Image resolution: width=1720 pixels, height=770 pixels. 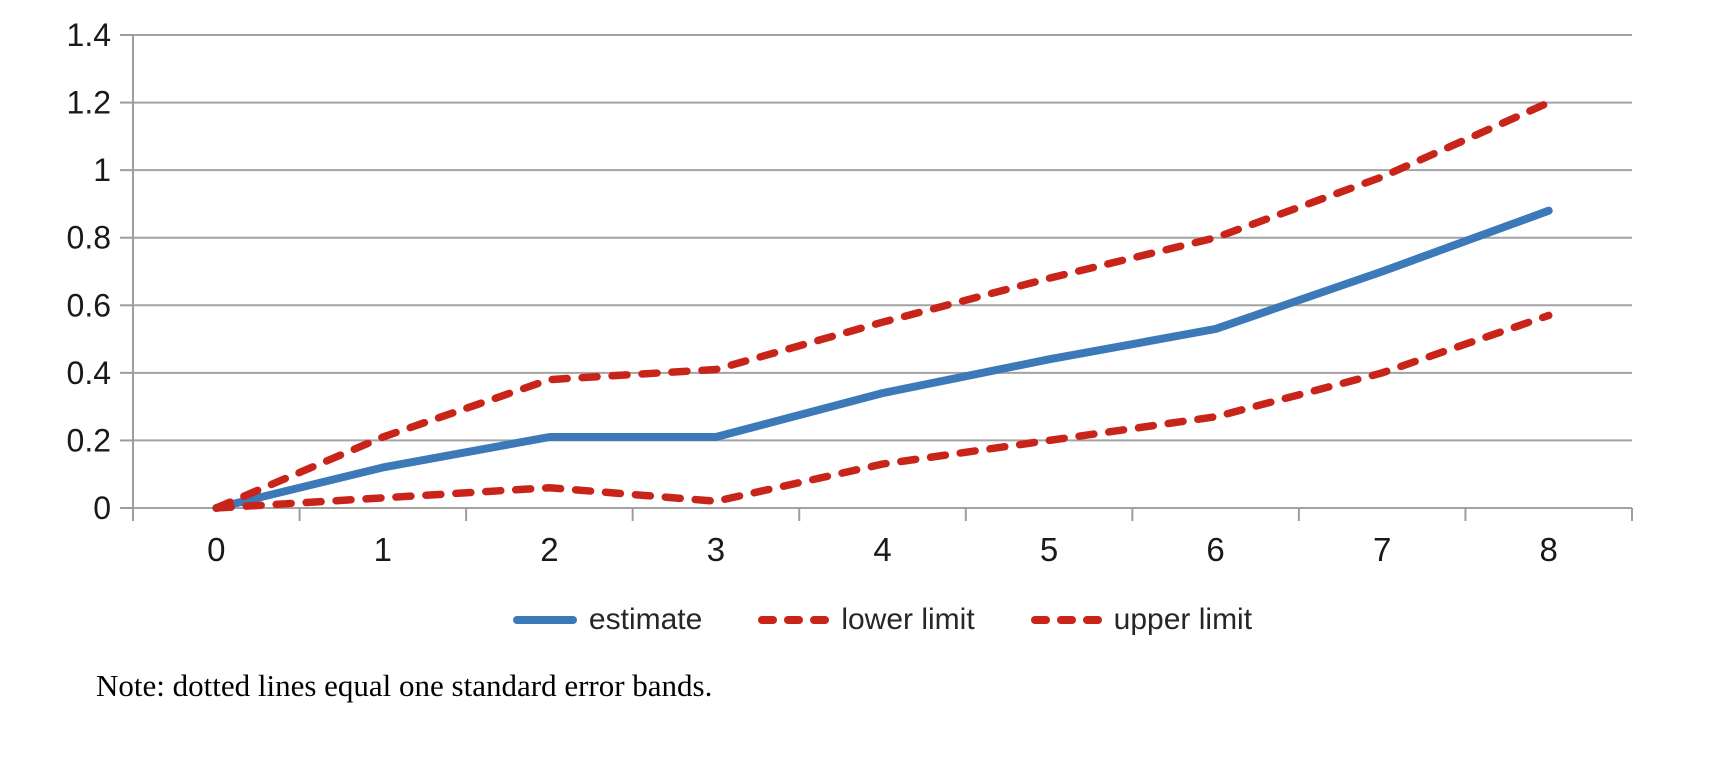 What do you see at coordinates (102, 508) in the screenshot?
I see `y-tick-label: 0` at bounding box center [102, 508].